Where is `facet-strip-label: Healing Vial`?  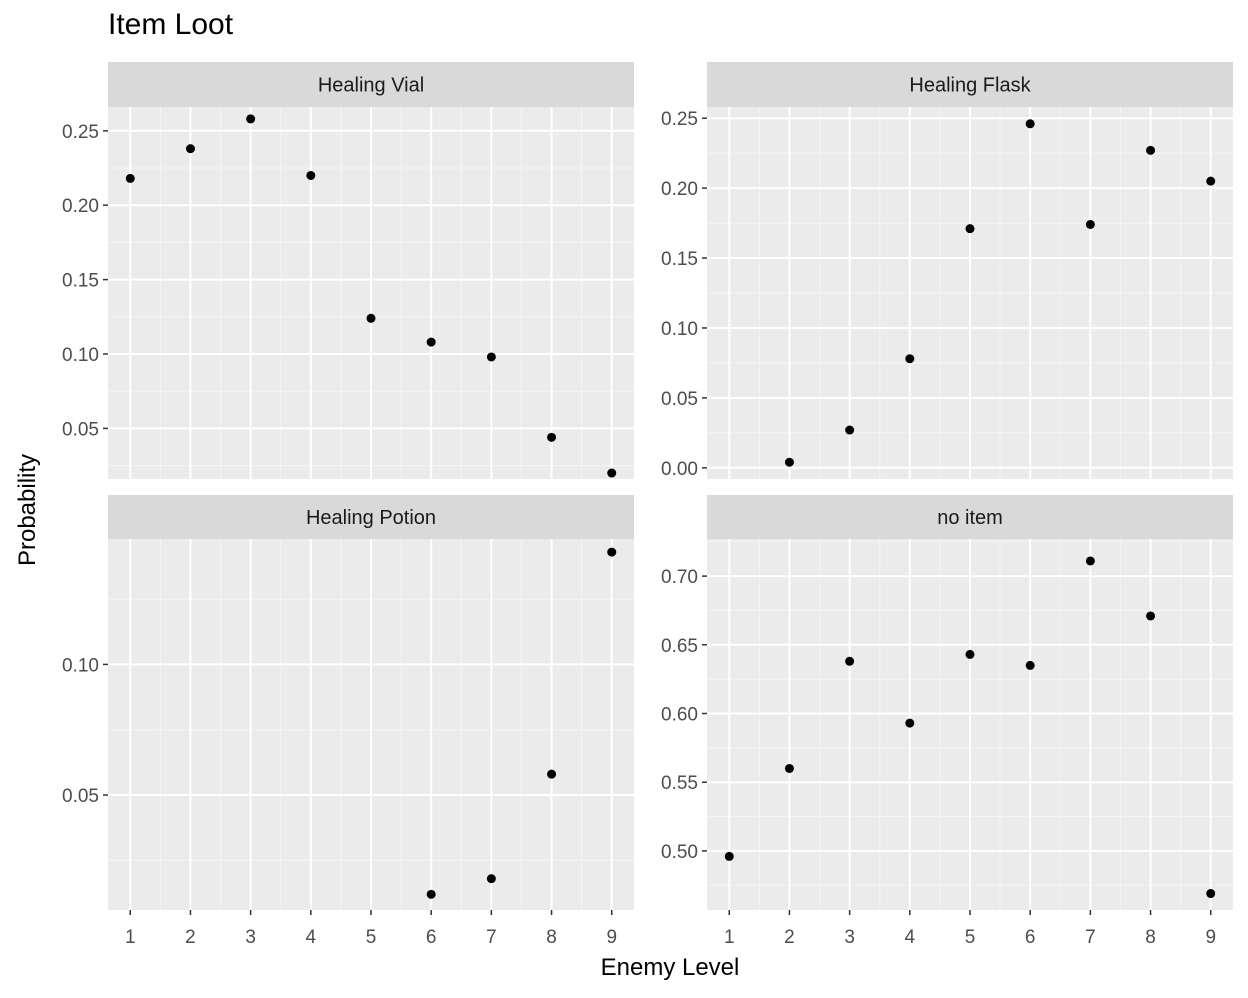
facet-strip-label: Healing Vial is located at coordinates (371, 86).